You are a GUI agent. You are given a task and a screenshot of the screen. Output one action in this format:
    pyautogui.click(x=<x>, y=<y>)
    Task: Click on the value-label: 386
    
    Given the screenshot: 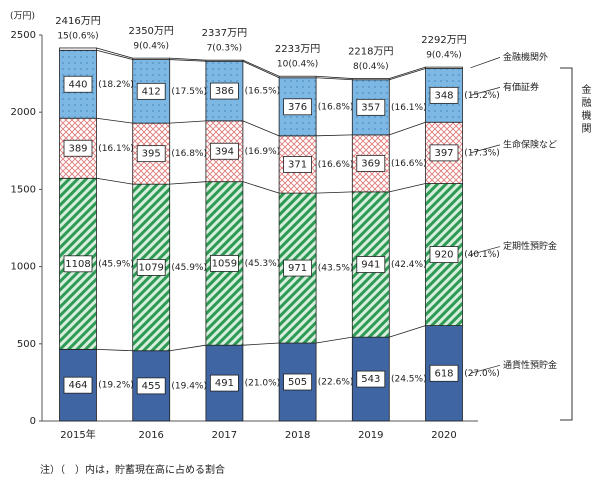 What is the action you would take?
    pyautogui.click(x=224, y=91)
    